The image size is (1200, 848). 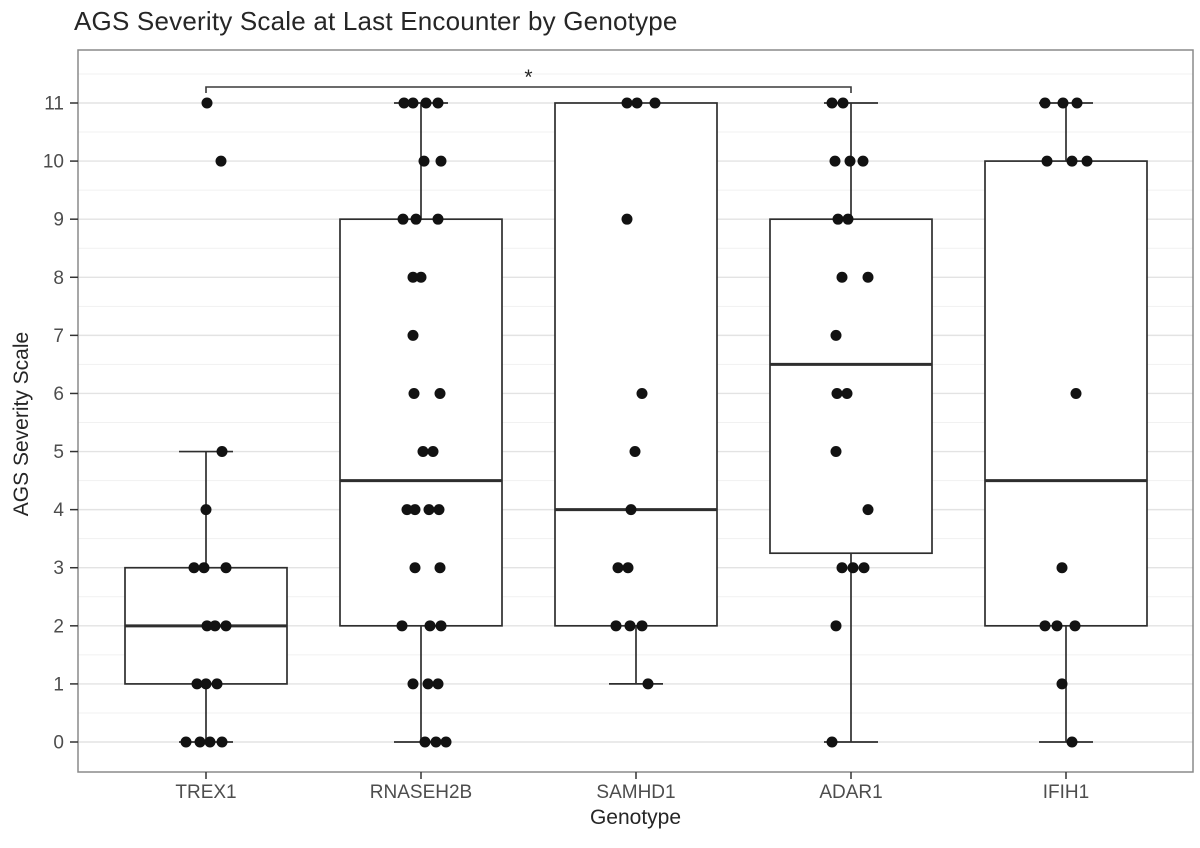 What do you see at coordinates (1066, 792) in the screenshot?
I see `x-tick-label: IFIH1` at bounding box center [1066, 792].